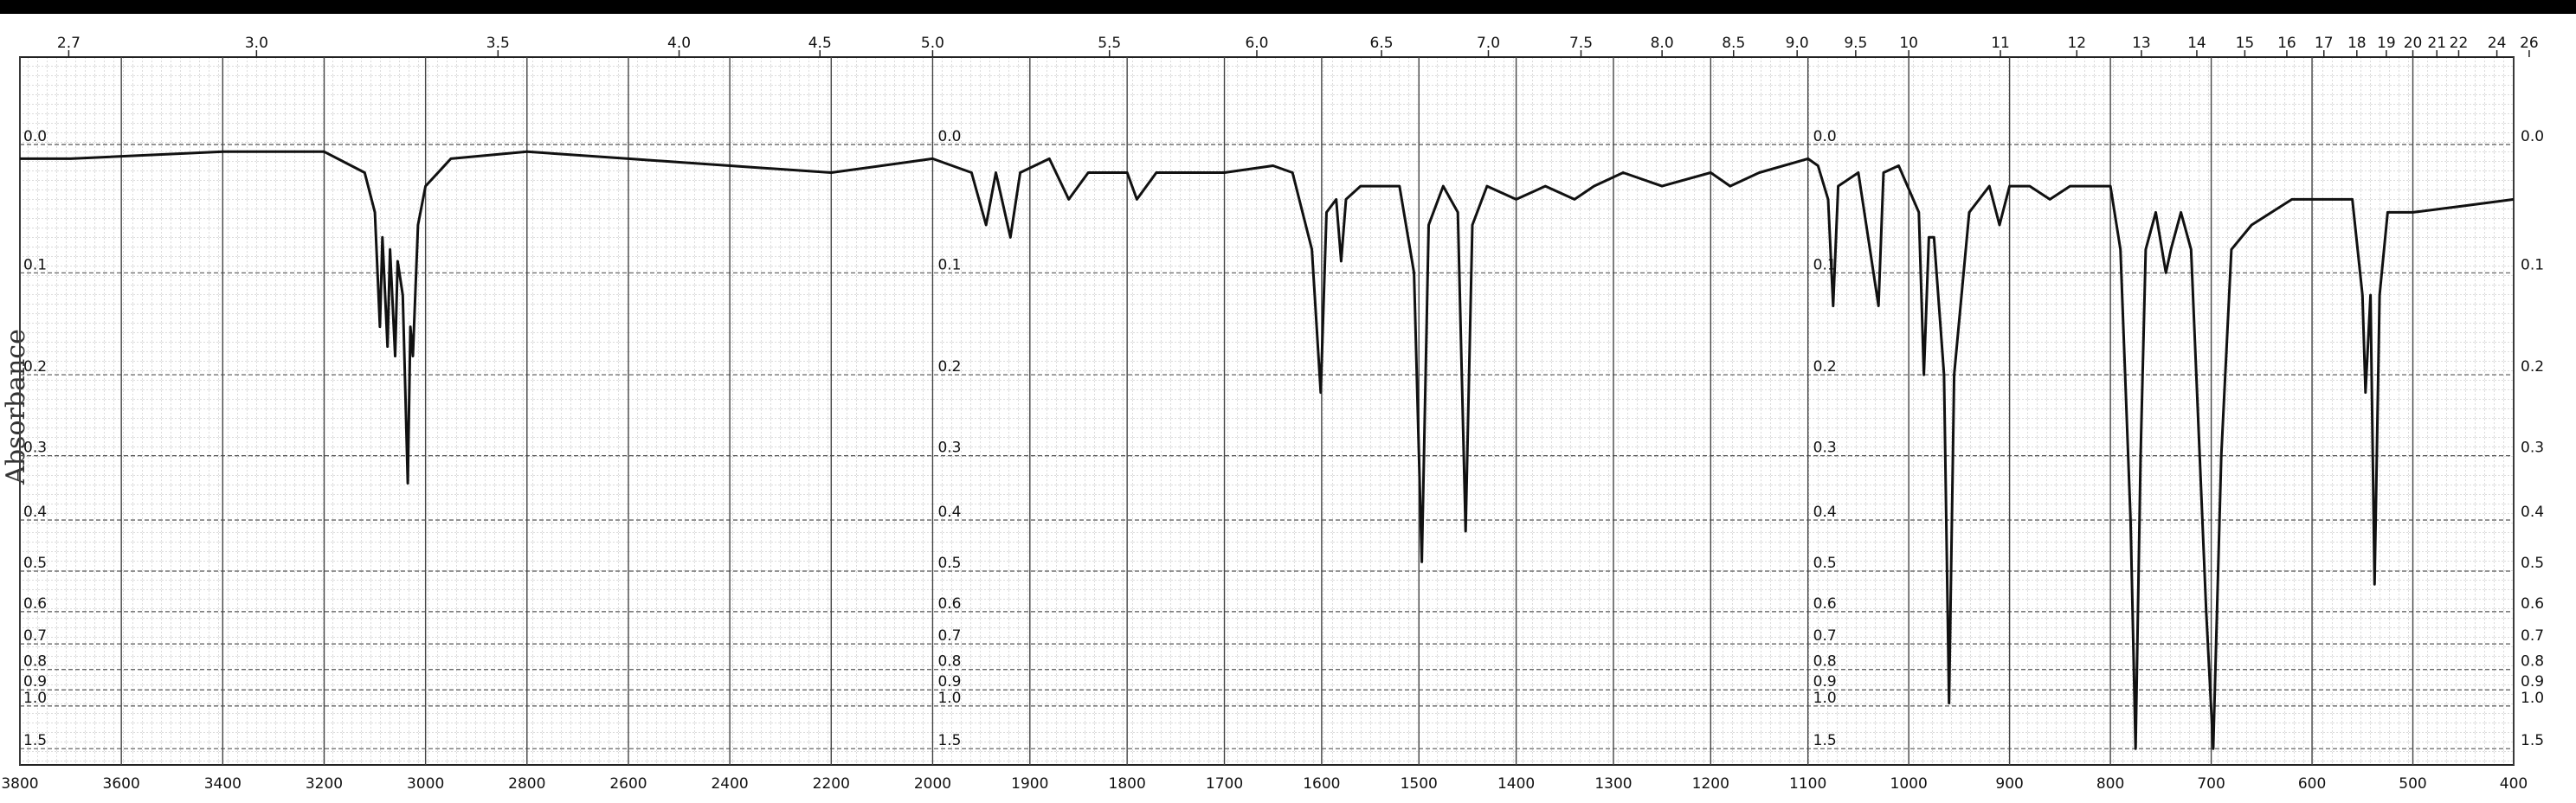 The height and width of the screenshot is (803, 2576). Describe the element at coordinates (1029, 784) in the screenshot. I see `x-tick-label: 1900` at that location.